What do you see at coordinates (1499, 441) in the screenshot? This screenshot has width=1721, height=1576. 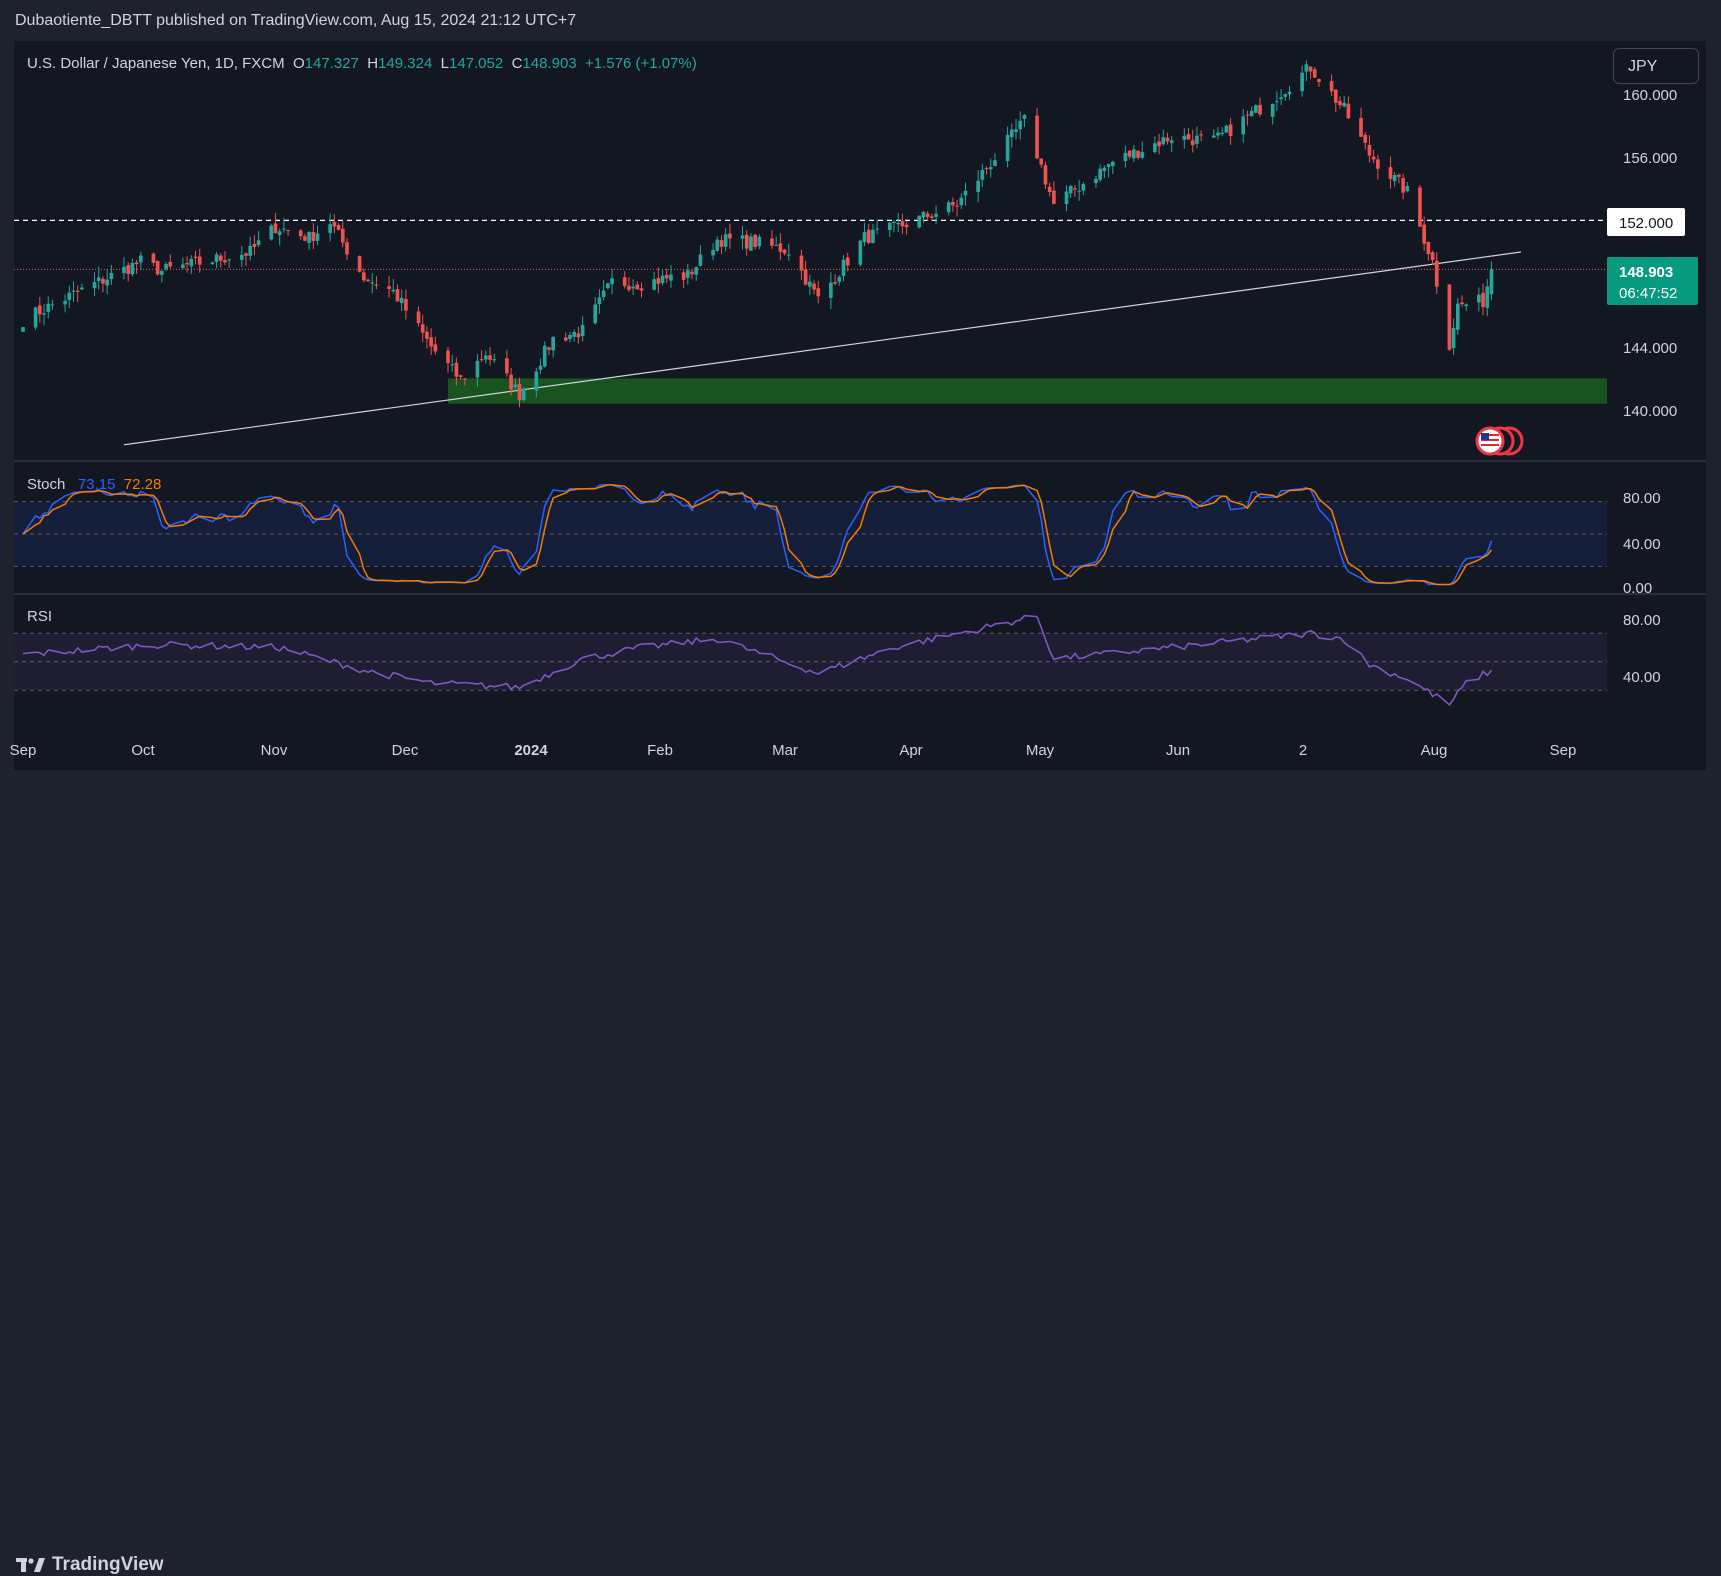 I see `us-flag-event-icon` at bounding box center [1499, 441].